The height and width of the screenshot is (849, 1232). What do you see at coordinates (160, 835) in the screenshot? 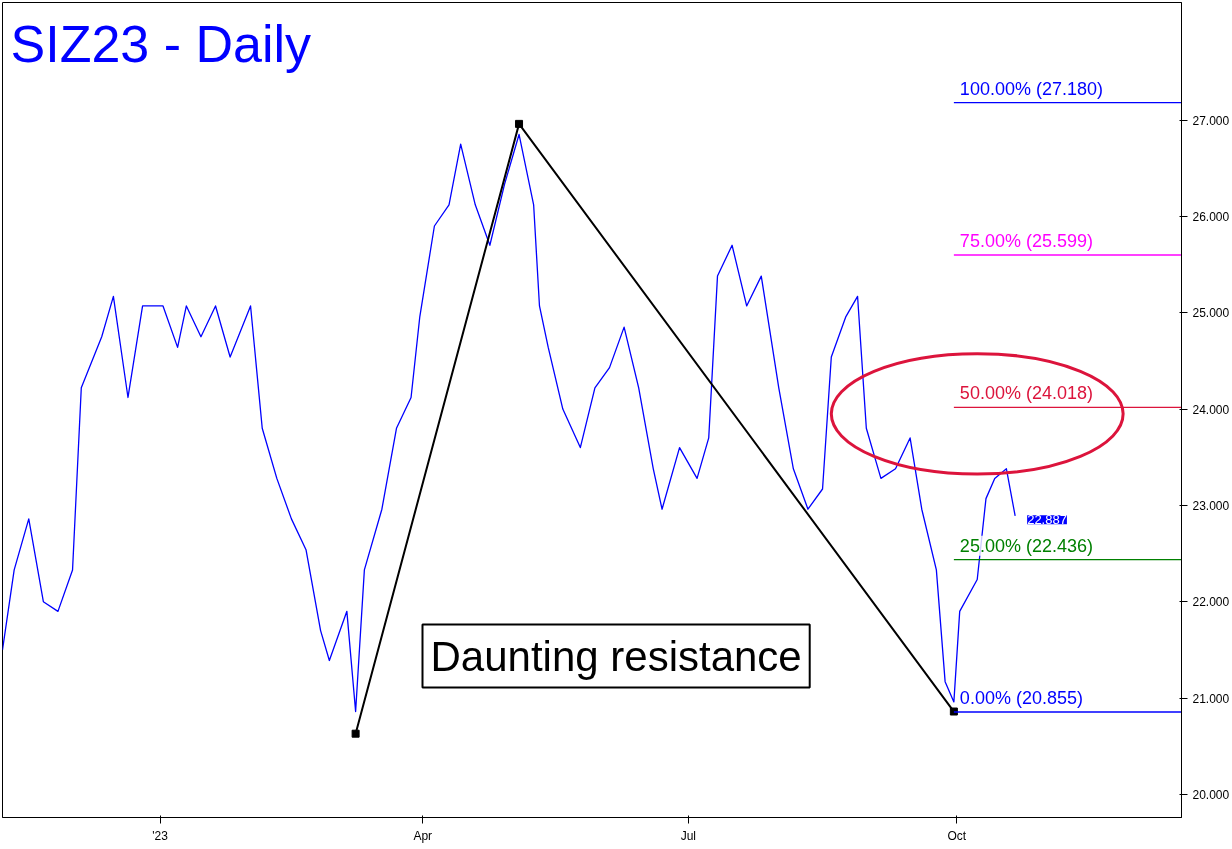
I see `x-tick-label: '23` at bounding box center [160, 835].